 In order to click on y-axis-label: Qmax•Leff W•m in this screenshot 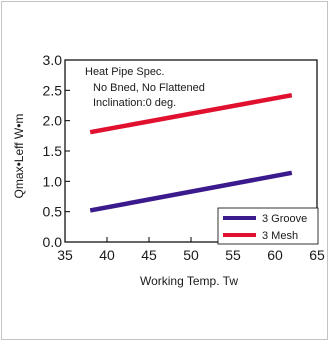, I will do `click(19, 156)`.